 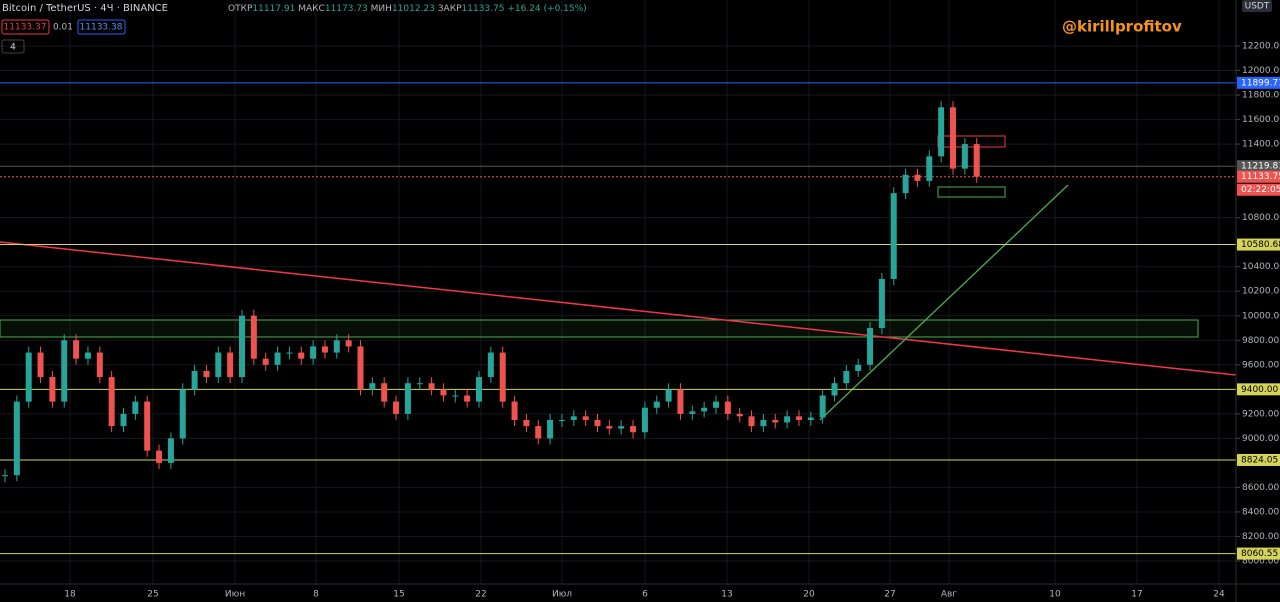 I want to click on ohlc-value: 11117.91, so click(x=273, y=9).